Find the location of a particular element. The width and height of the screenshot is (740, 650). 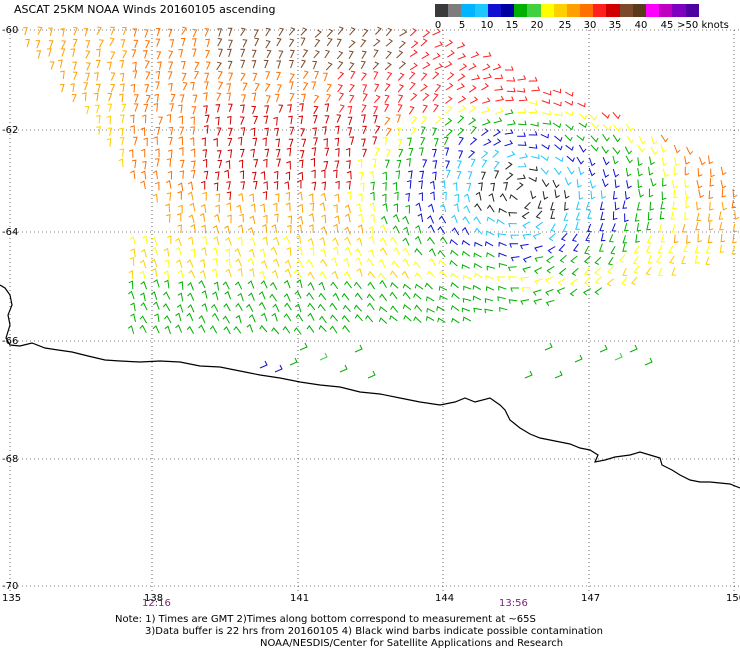

latitude-label: -60 is located at coordinates (10, 30).